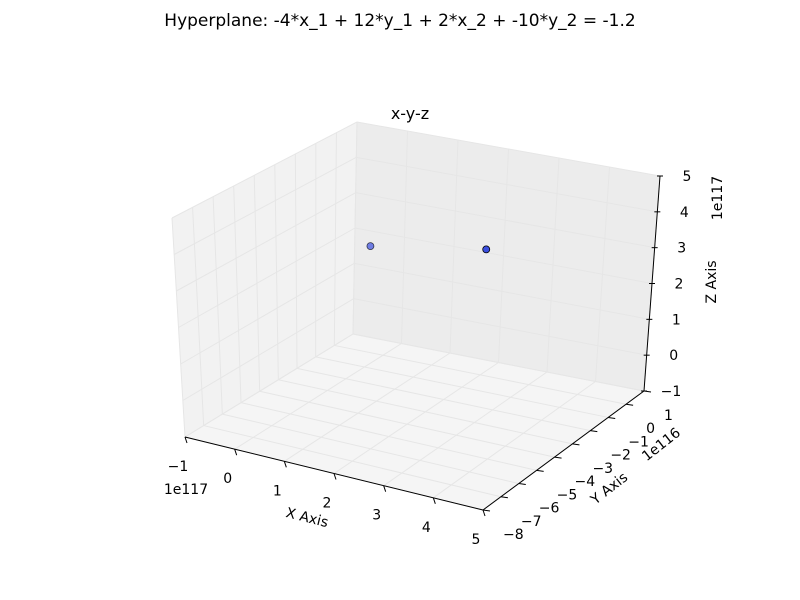 This screenshot has height=600, width=800. I want to click on y-tick-label: −4, so click(585, 482).